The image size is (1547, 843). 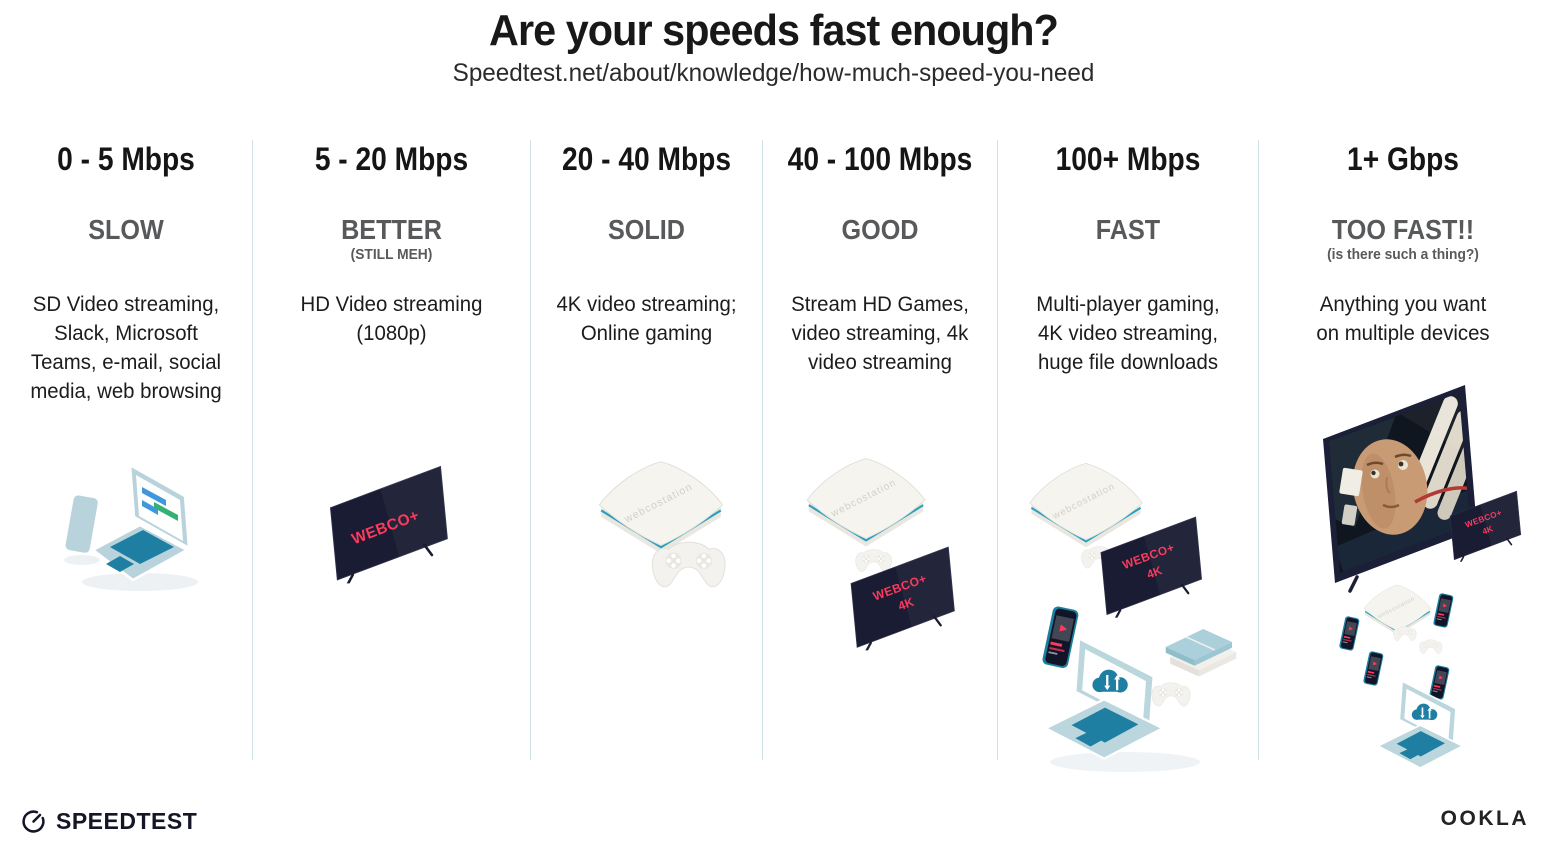 What do you see at coordinates (1128, 229) in the screenshot?
I see `rating-label: FAST` at bounding box center [1128, 229].